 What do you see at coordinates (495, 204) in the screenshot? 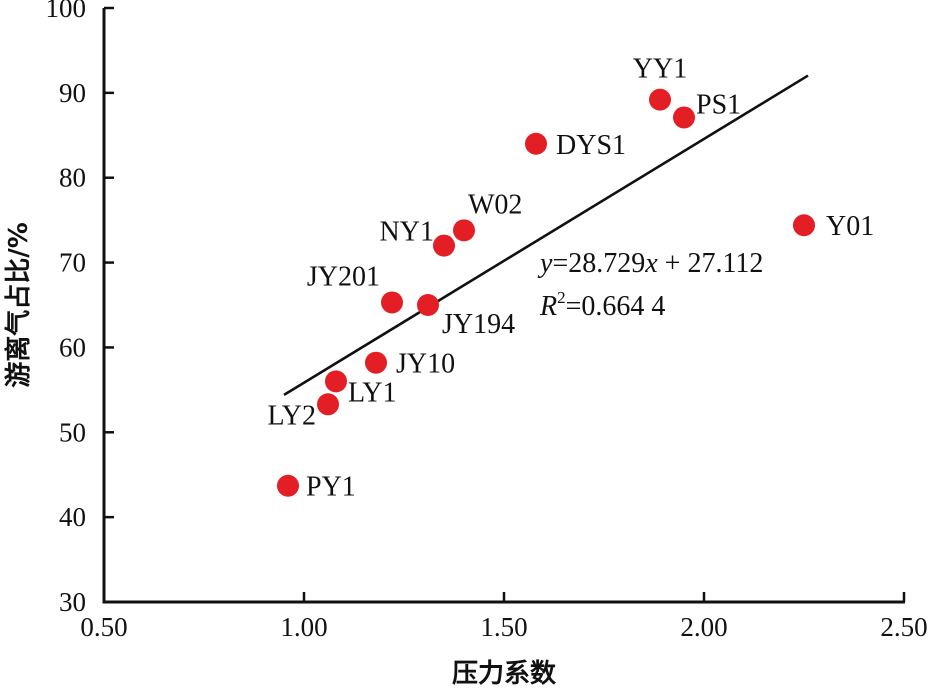
I see `point-label: W02` at bounding box center [495, 204].